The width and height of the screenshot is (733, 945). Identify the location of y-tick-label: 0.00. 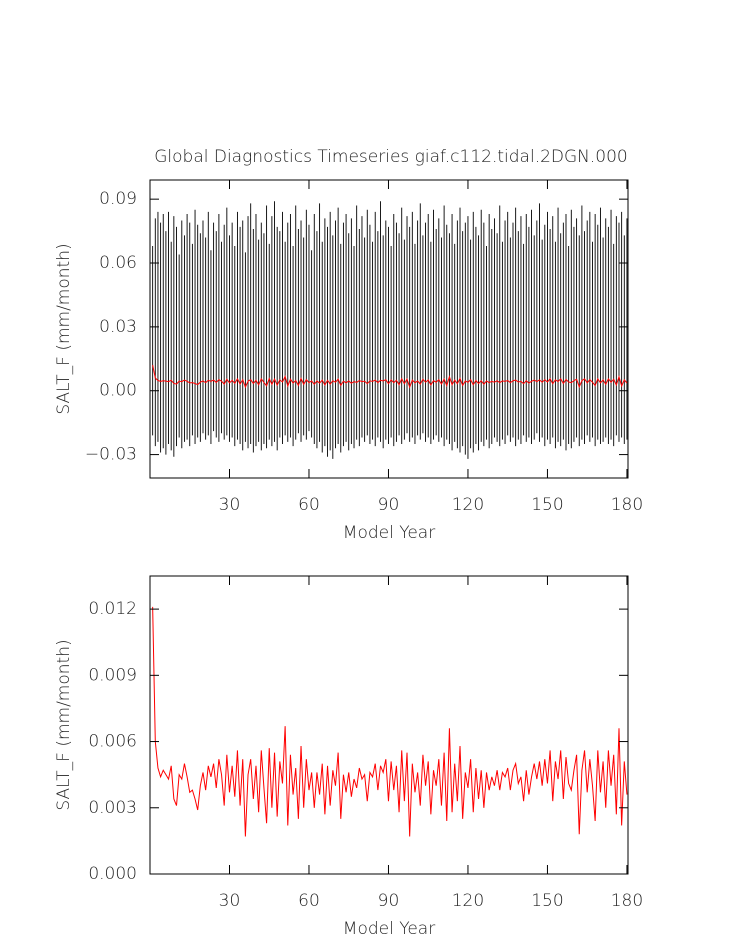
(118, 391).